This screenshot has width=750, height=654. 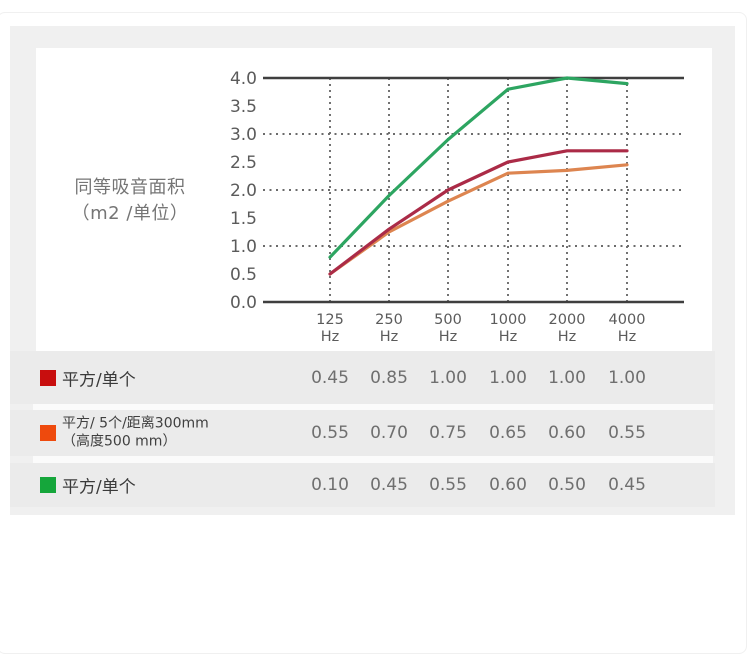 What do you see at coordinates (243, 275) in the screenshot?
I see `y-tick-label: 0.5` at bounding box center [243, 275].